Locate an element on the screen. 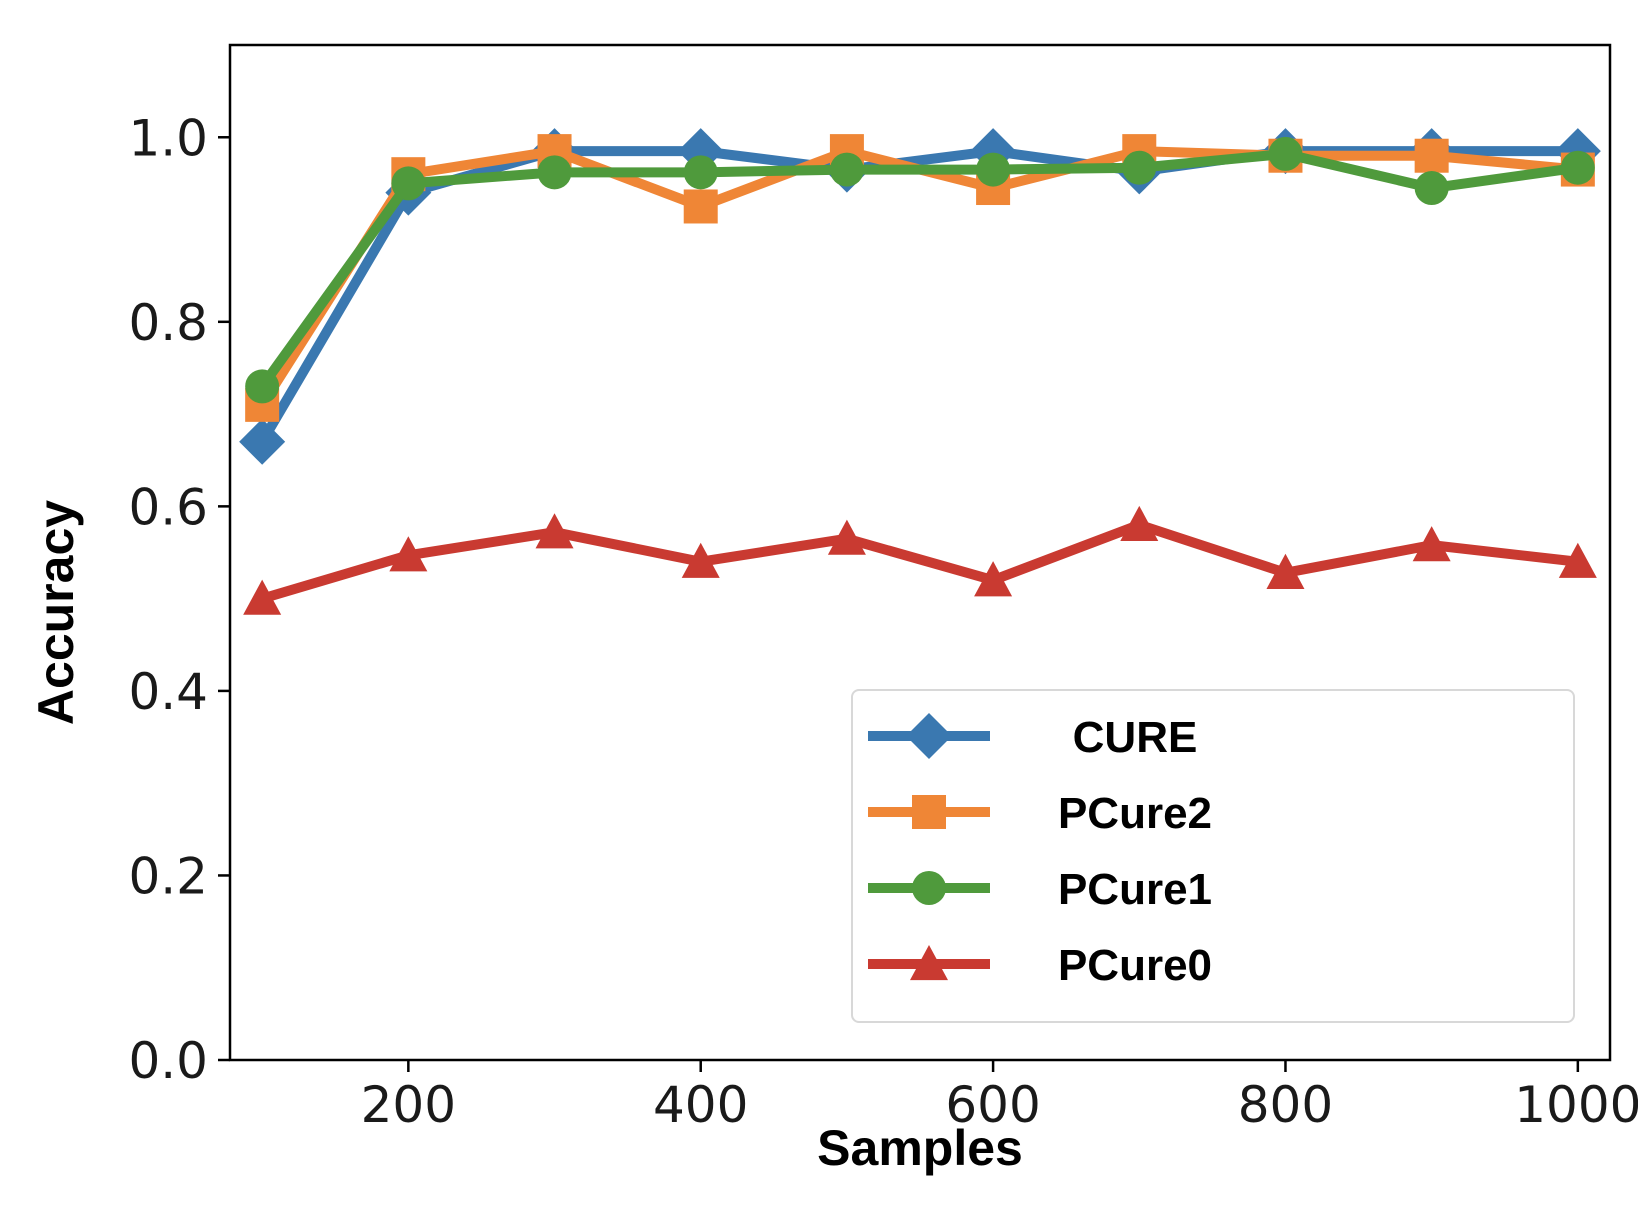  legend-marker-pcure0 is located at coordinates (929, 963).